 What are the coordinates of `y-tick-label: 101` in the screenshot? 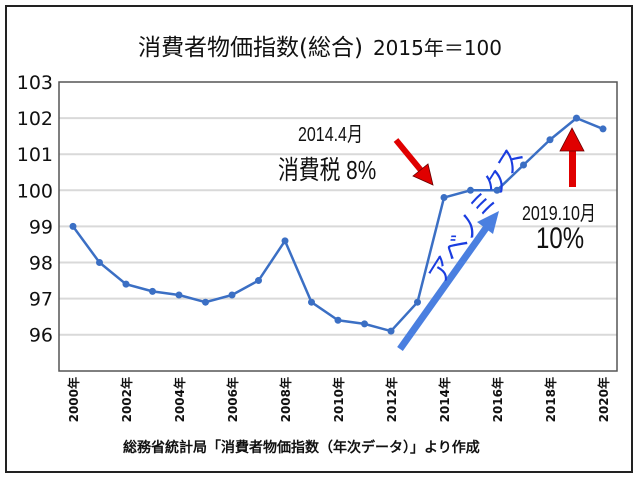 It's located at (35, 155).